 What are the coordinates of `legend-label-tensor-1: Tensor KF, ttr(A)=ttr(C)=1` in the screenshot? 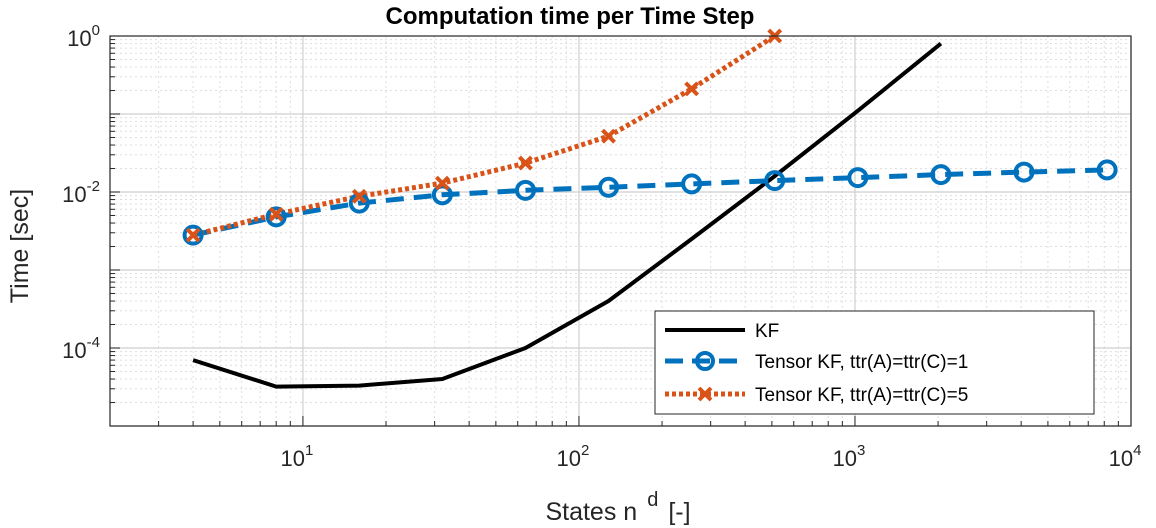 It's located at (861, 362).